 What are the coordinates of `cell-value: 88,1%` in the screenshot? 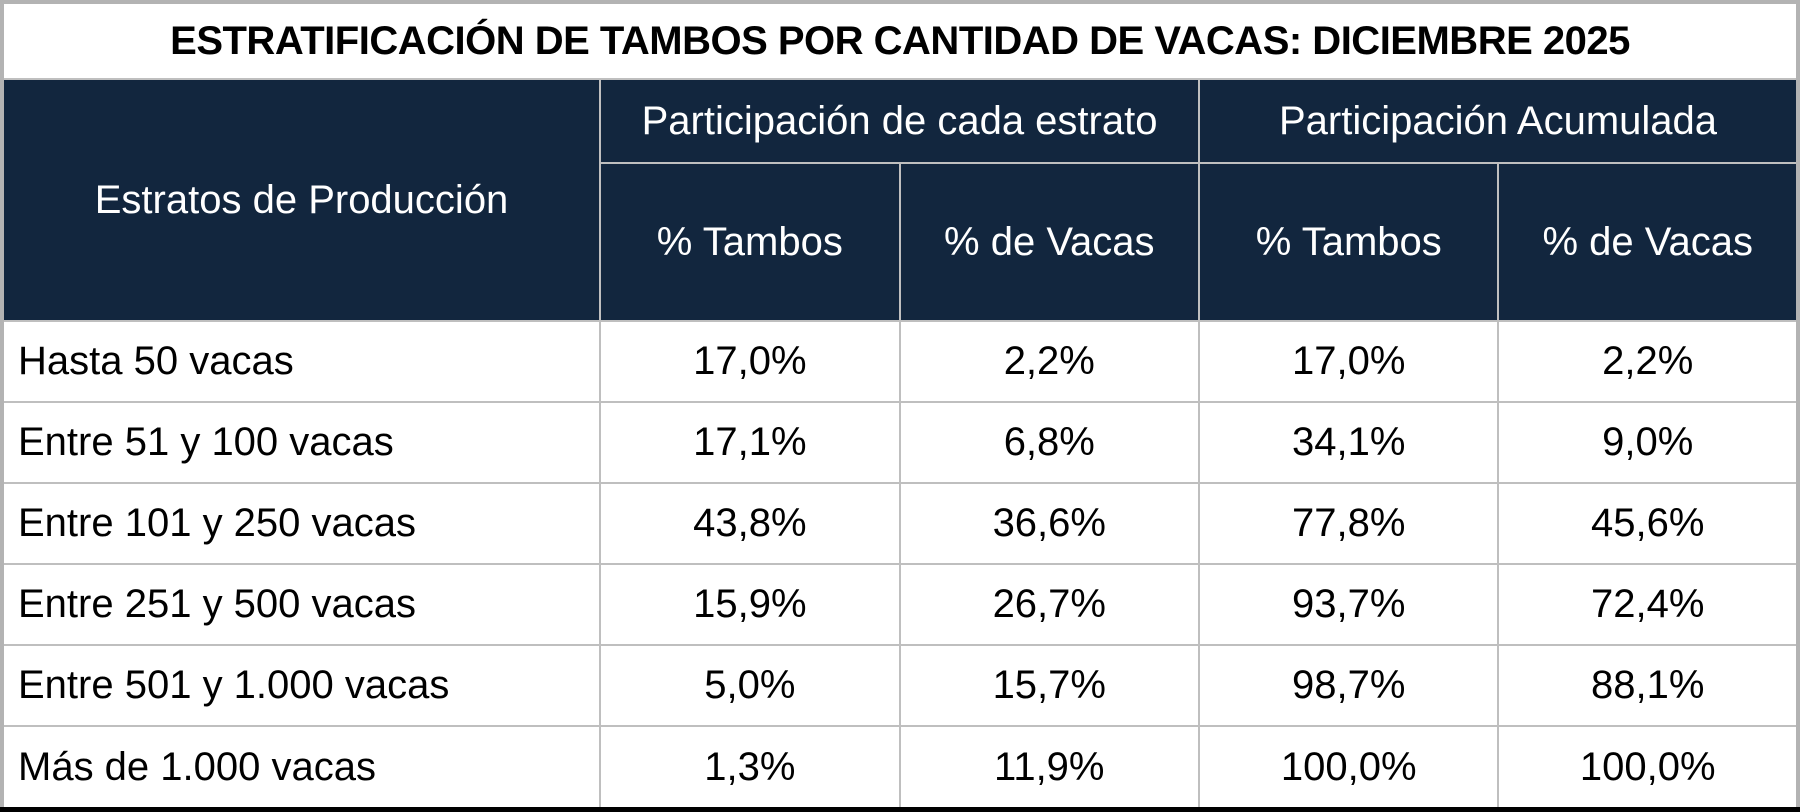 It's located at (1648, 685).